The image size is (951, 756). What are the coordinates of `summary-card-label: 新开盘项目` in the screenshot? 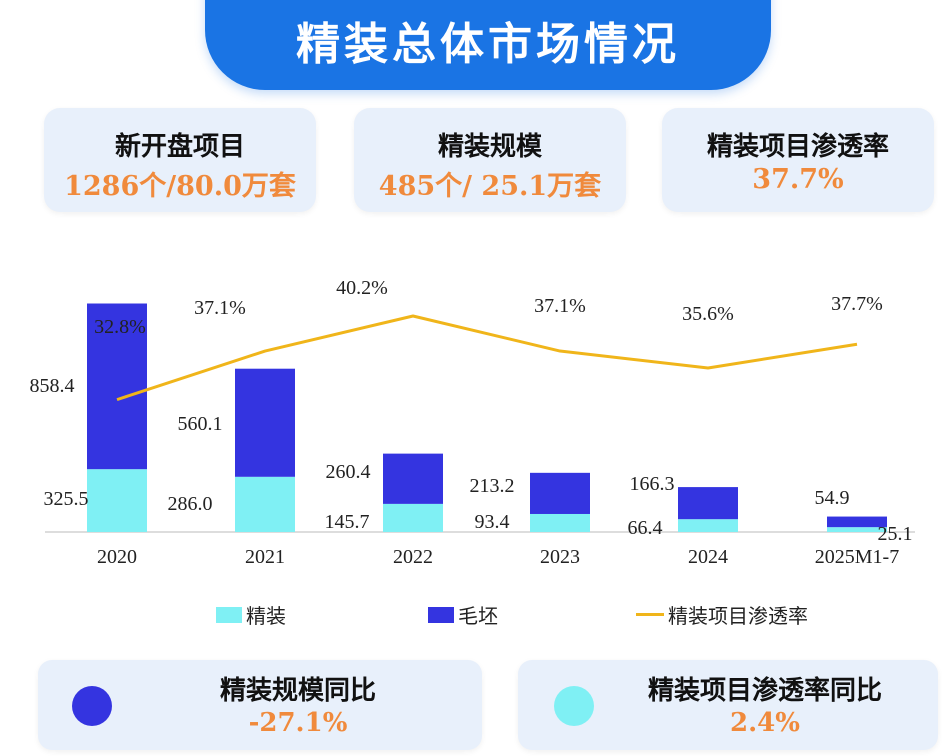 It's located at (179, 147).